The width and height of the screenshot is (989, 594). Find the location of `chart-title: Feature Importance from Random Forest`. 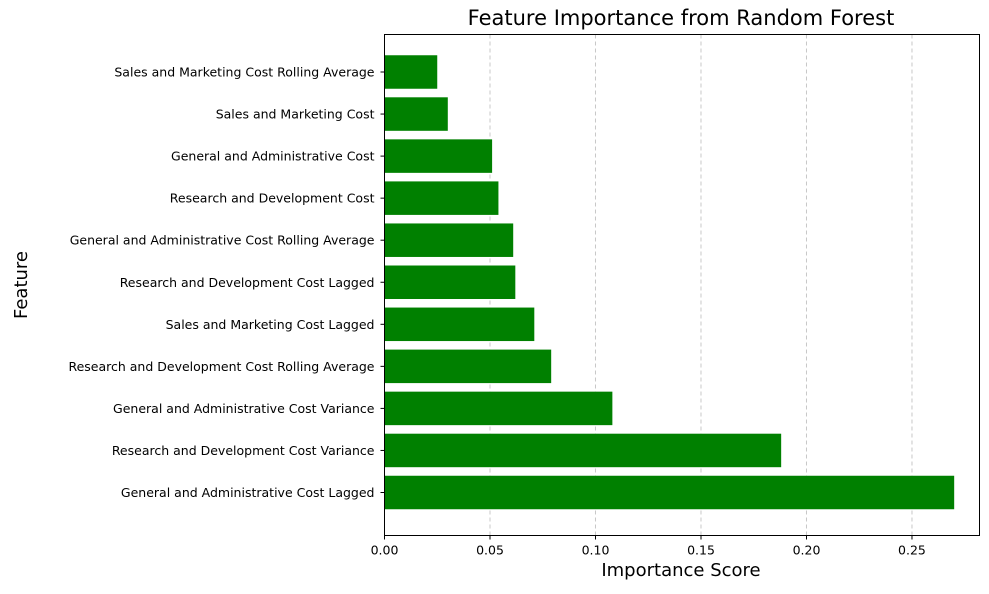

chart-title: Feature Importance from Random Forest is located at coordinates (681, 18).